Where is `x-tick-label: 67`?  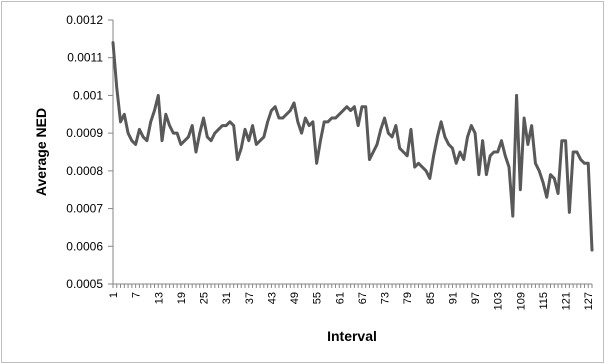 x-tick-label: 67 is located at coordinates (363, 298).